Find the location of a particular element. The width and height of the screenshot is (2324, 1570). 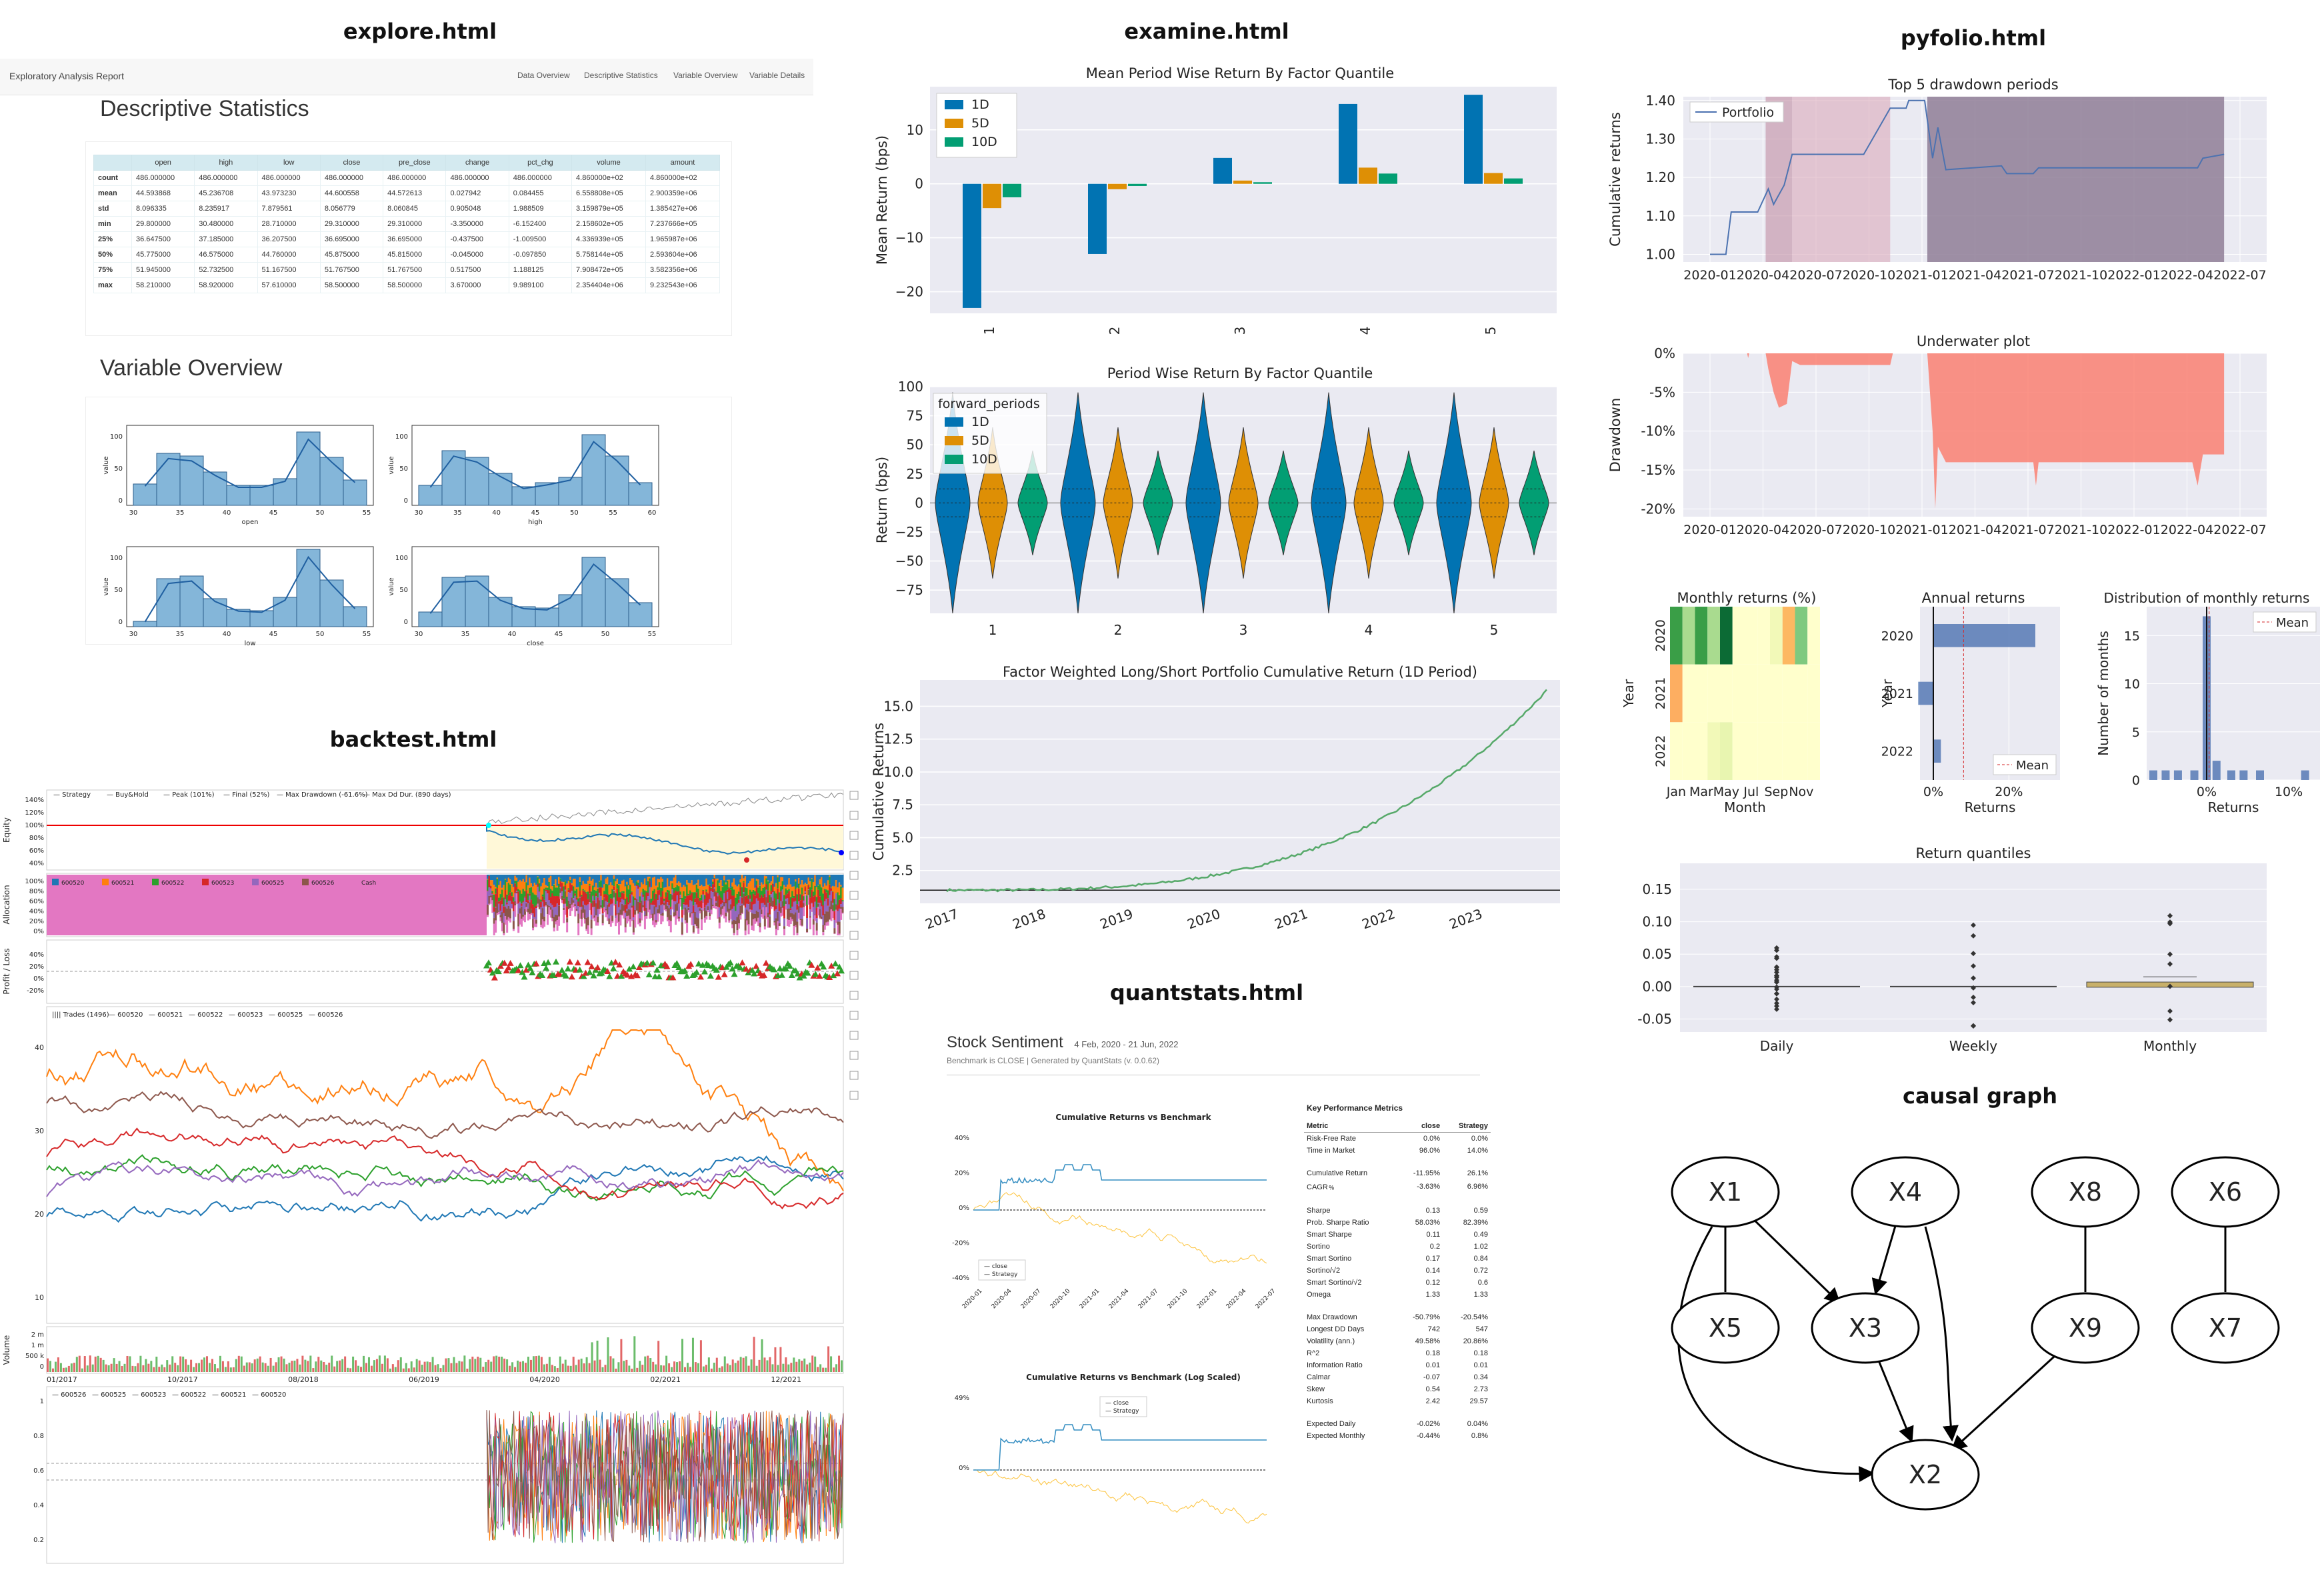

table-cell: 9.232543e+06 is located at coordinates (683, 285).